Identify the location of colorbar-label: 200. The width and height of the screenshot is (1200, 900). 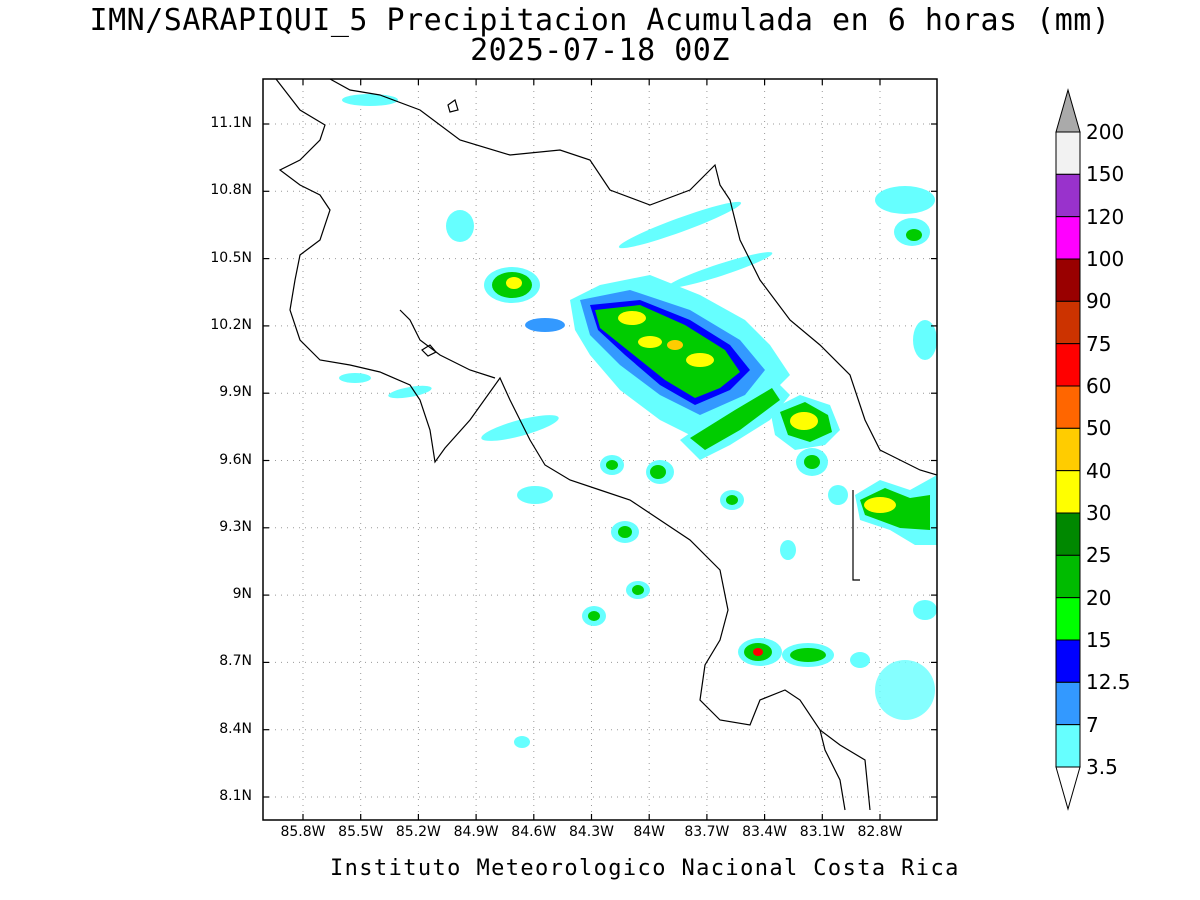
(1105, 132).